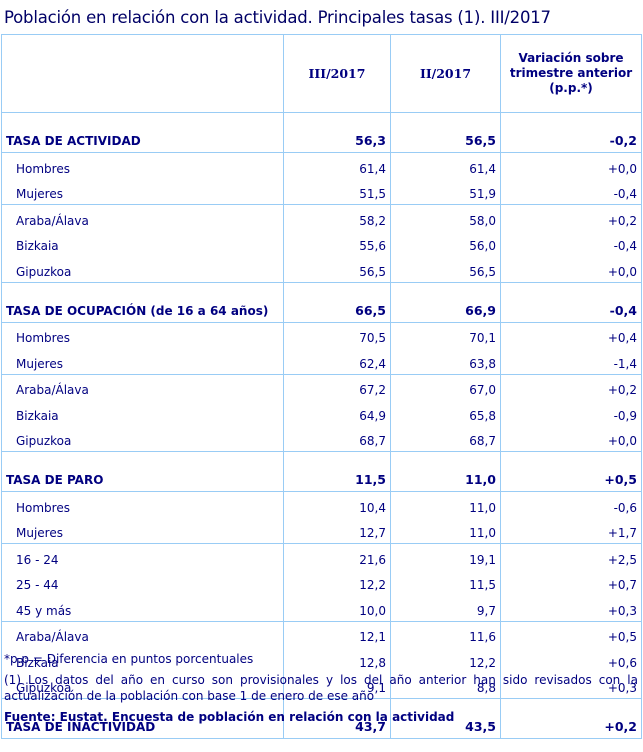 Image resolution: width=643 pixels, height=752 pixels. I want to click on section-previous-value: 43,5, so click(445, 726).